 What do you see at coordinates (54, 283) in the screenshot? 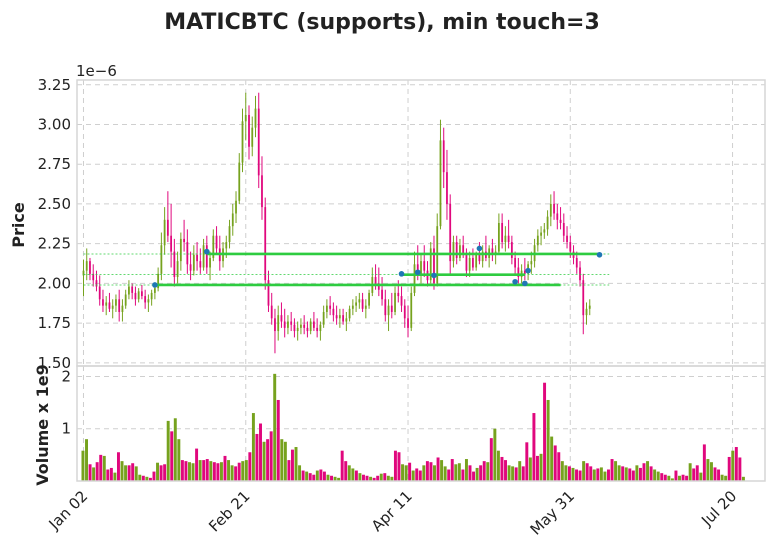
I see `price-tick-label: 2.00` at bounding box center [54, 283].